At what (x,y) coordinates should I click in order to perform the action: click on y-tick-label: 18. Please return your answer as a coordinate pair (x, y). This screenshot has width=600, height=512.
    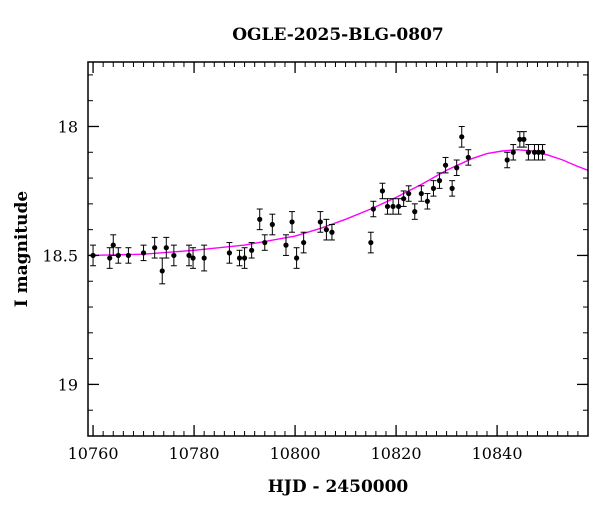
    Looking at the image, I should click on (68, 126).